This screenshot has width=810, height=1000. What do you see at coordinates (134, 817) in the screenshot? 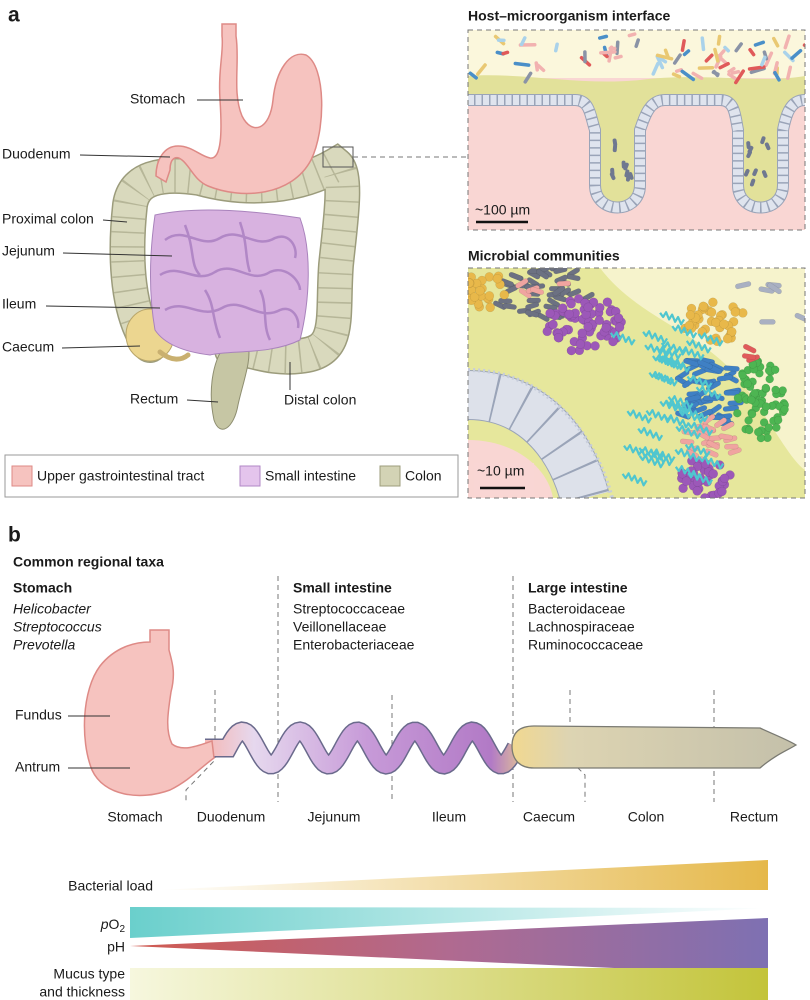
I see `segment-label: Stomach` at bounding box center [134, 817].